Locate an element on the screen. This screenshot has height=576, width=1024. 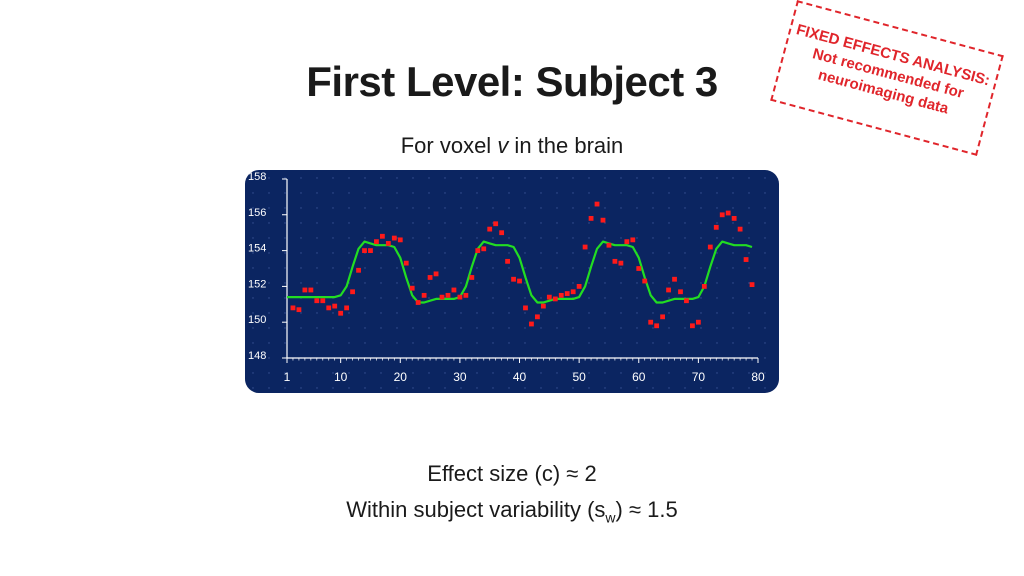
voxel-variable: v is located at coordinates (503, 145).